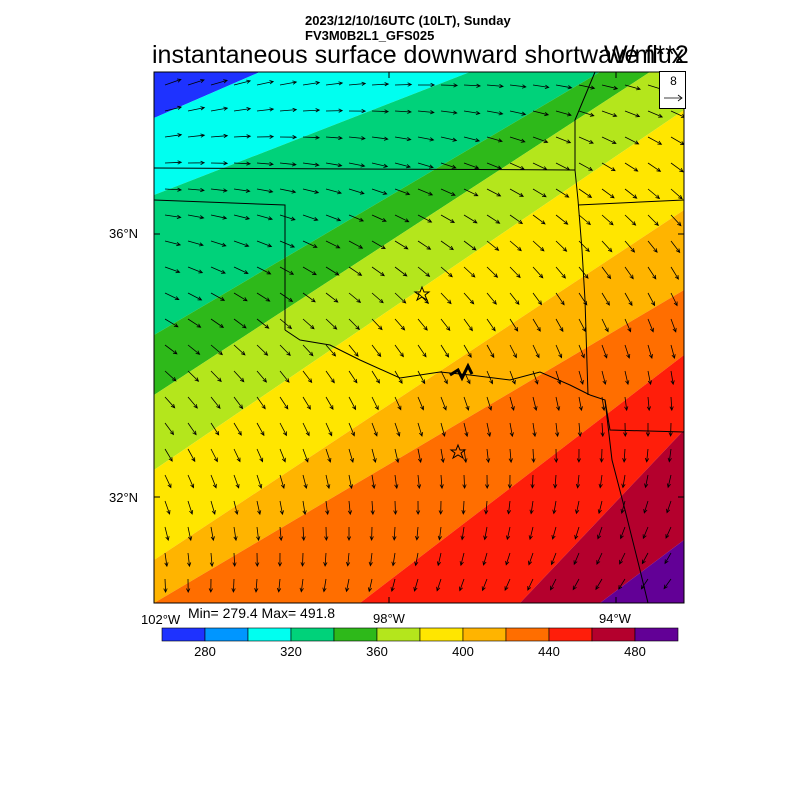 The image size is (800, 800). Describe the element at coordinates (646, 55) in the screenshot. I see `units-label: W/m**2` at that location.